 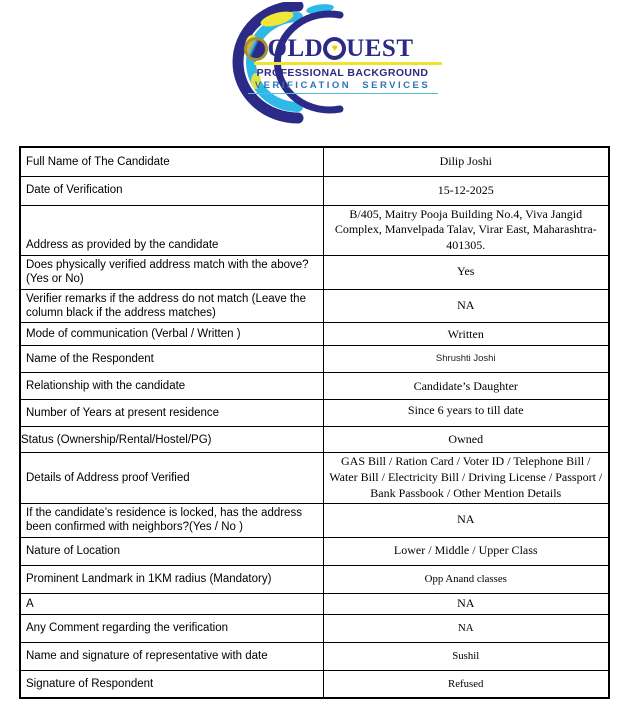 I want to click on field-value: Written, so click(x=466, y=334).